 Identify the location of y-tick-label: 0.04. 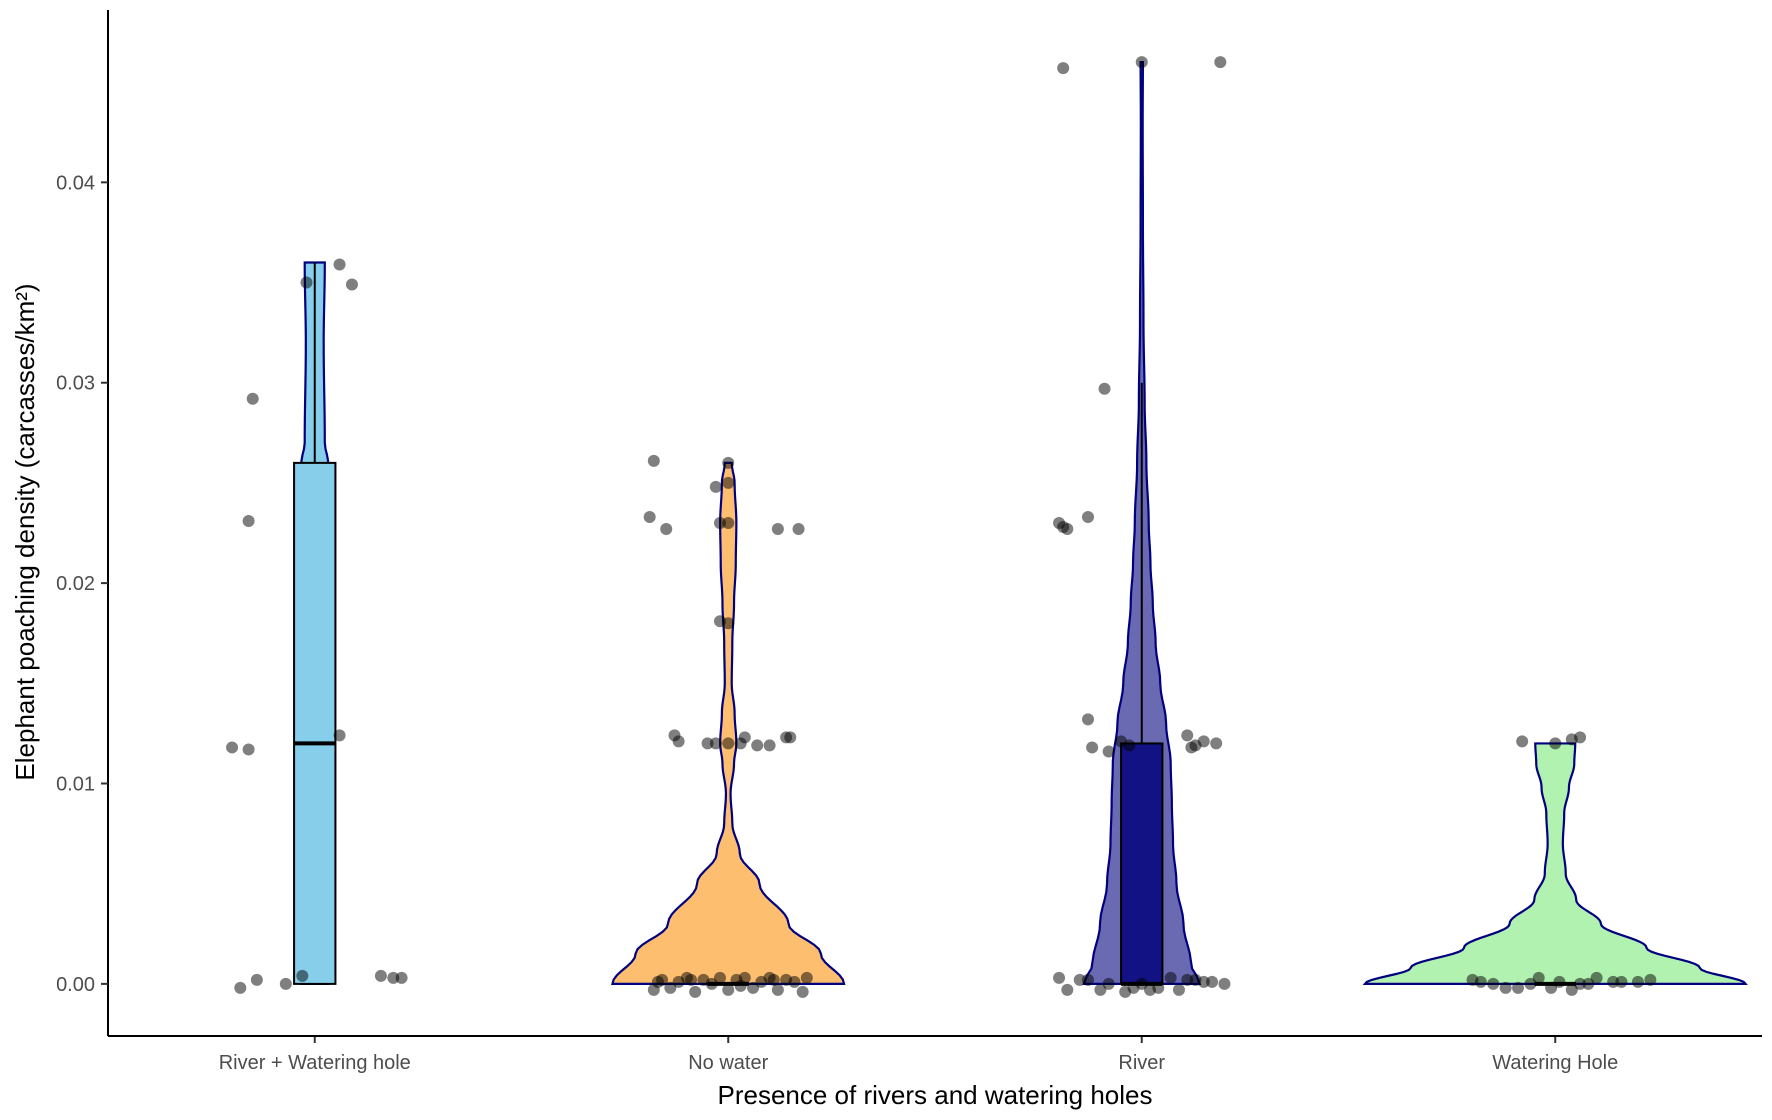
(75, 183).